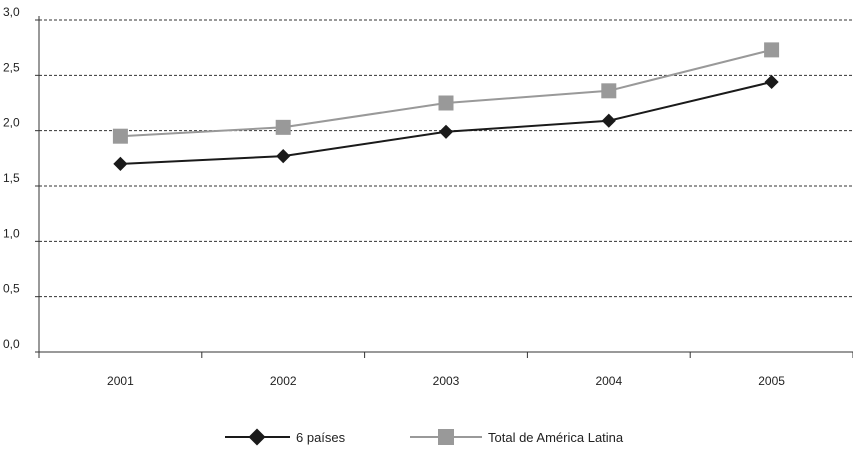 This screenshot has width=853, height=449. What do you see at coordinates (321, 437) in the screenshot?
I see `legend-label-6-paises: 6 países` at bounding box center [321, 437].